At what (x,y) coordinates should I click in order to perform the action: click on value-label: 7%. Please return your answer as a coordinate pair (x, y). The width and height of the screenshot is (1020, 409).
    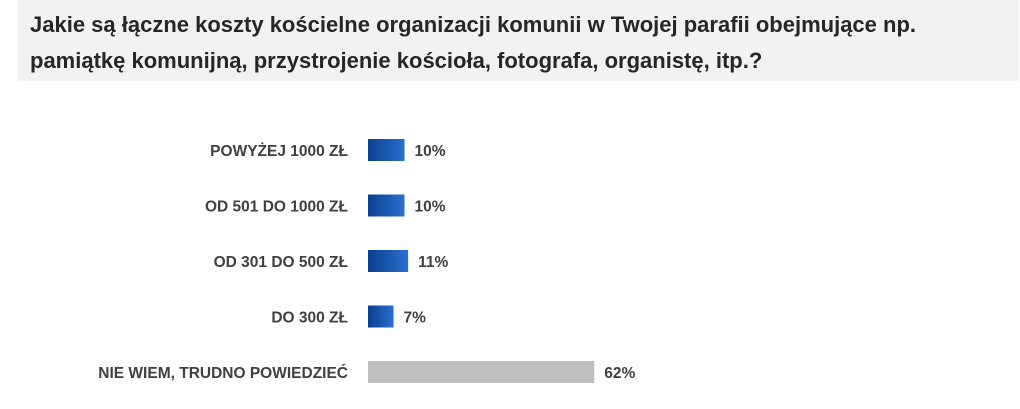
    Looking at the image, I should click on (415, 318).